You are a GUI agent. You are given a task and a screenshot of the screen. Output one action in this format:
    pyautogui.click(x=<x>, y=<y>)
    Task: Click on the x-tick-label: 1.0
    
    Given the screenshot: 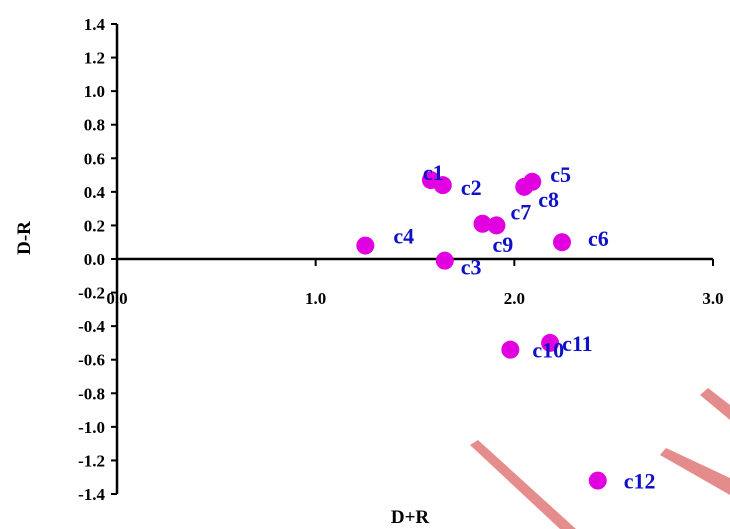 What is the action you would take?
    pyautogui.click(x=315, y=298)
    